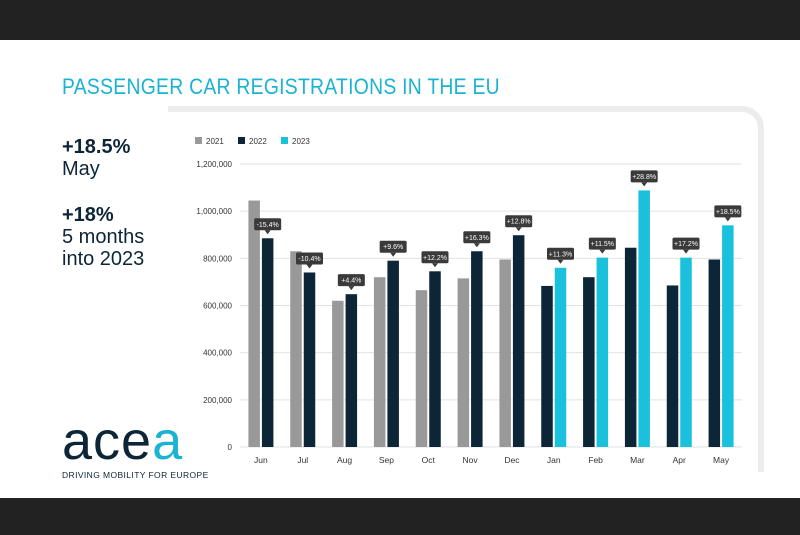  Describe the element at coordinates (505, 353) in the screenshot. I see `bar-2021-Dec` at that location.